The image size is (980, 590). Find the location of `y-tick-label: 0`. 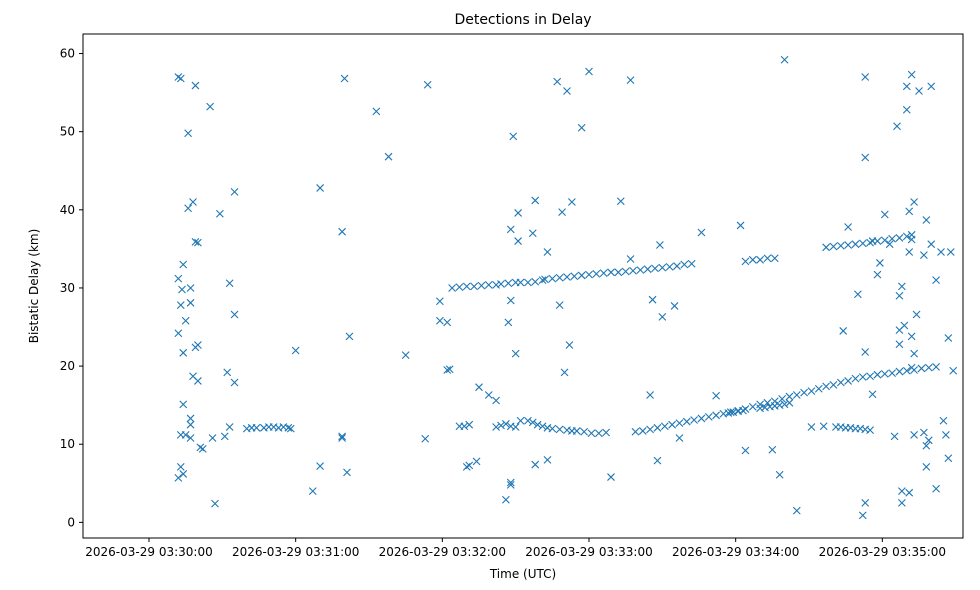

y-tick-label: 0 is located at coordinates (71, 522).